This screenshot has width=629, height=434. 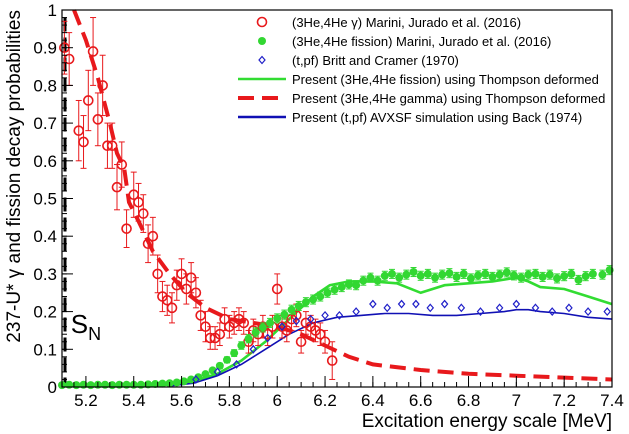 I want to click on x-tick-label: 5.8, so click(x=230, y=400).